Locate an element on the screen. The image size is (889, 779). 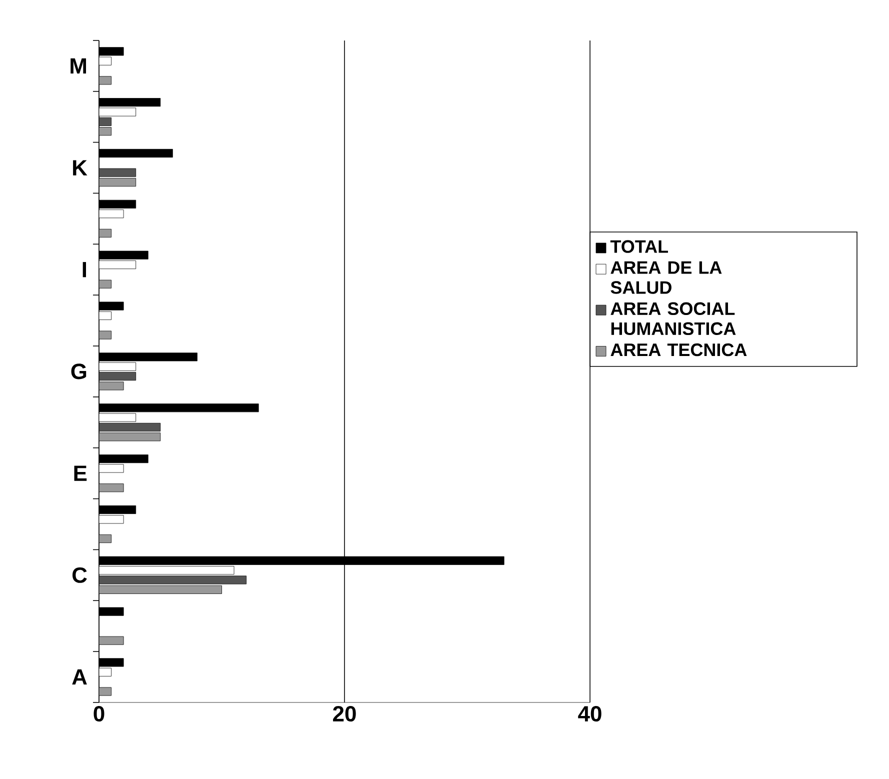
x-tick-label: 0 is located at coordinates (99, 714).